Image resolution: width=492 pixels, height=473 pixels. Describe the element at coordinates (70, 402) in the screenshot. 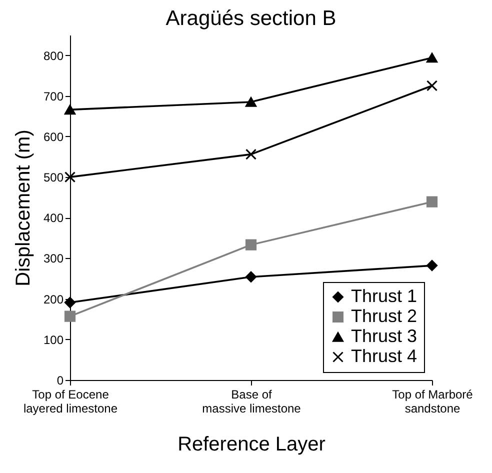

I see `x-tick-label: Top of Eocene layered limestone` at that location.